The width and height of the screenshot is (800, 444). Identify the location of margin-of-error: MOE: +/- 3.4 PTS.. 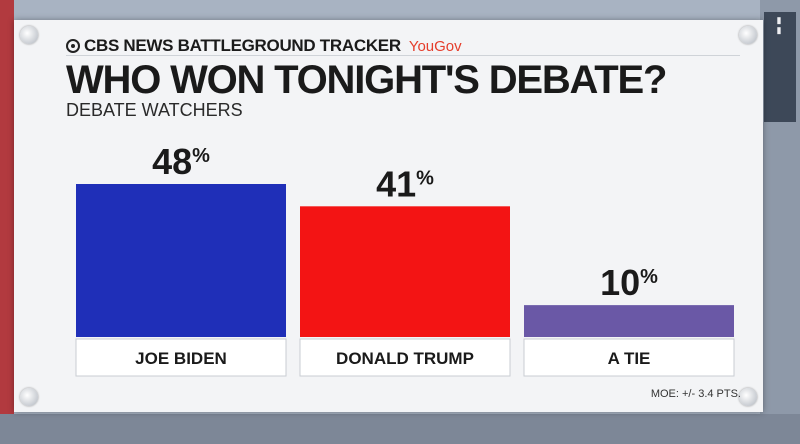
(695, 394).